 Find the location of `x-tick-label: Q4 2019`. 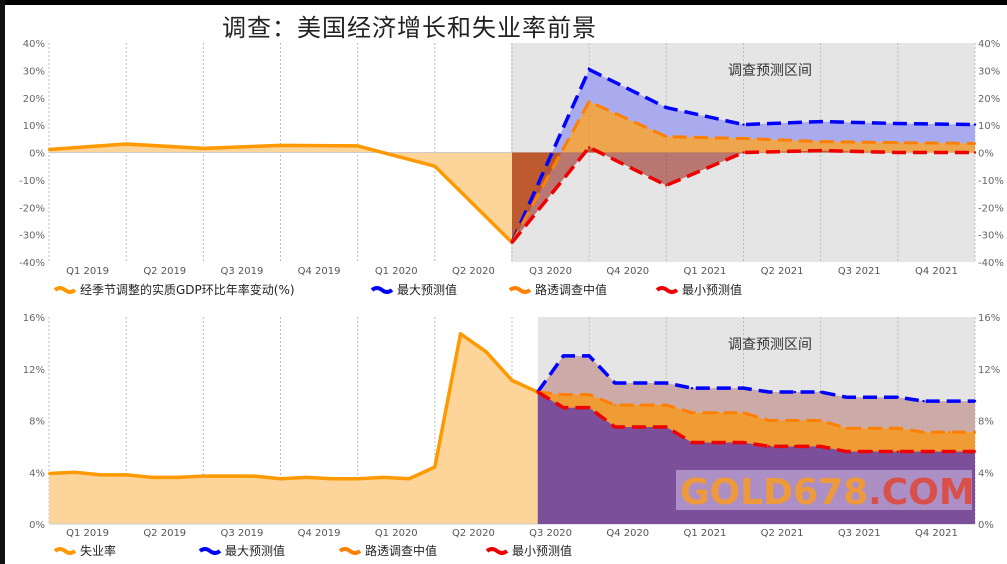

x-tick-label: Q4 2019 is located at coordinates (319, 271).